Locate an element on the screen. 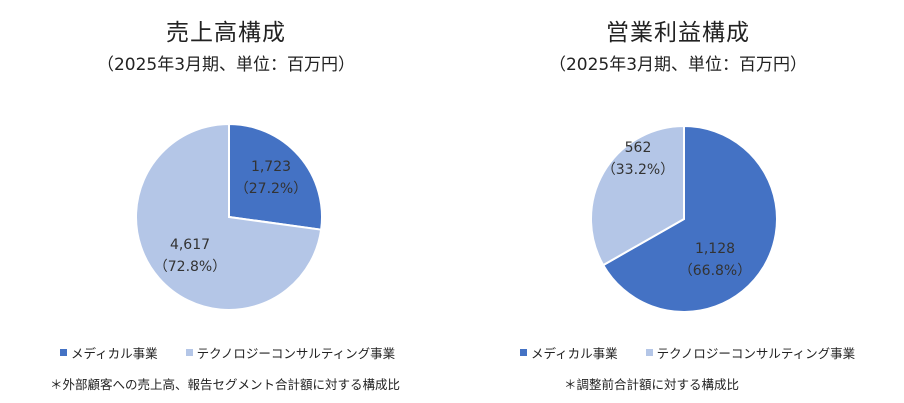  sales-pie-chart: 1,723 （27.2%） 4,617 （72.8%） is located at coordinates (229, 216).